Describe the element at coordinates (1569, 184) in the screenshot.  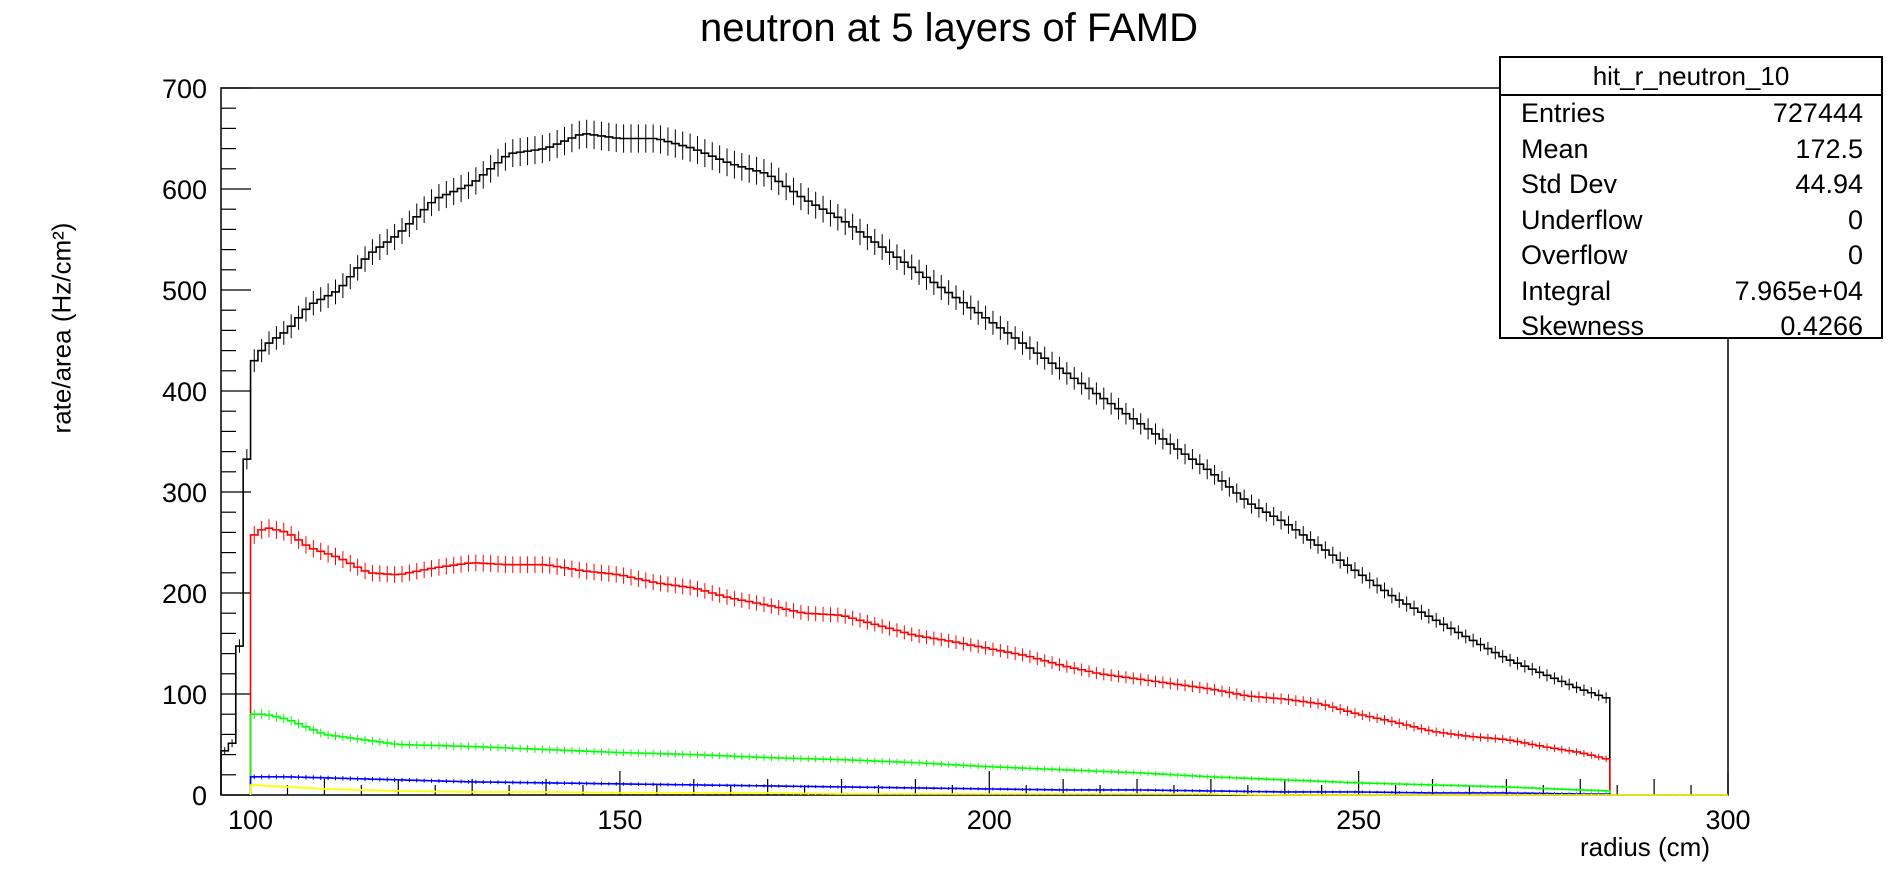
I see `stats-label: Std Dev` at that location.